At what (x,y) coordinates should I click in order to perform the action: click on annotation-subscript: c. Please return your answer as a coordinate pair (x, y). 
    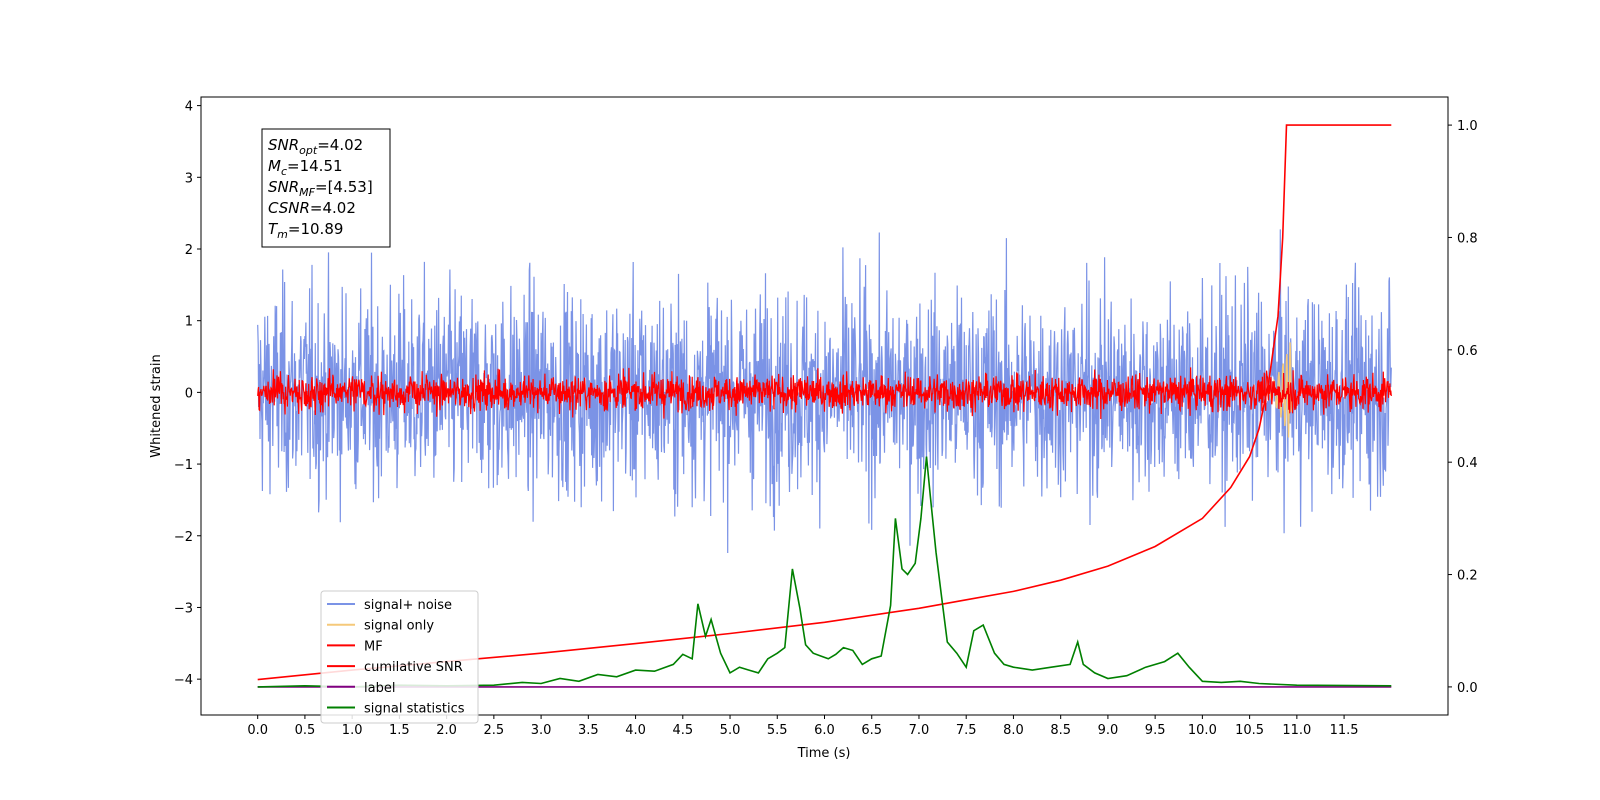
    Looking at the image, I should click on (284, 171).